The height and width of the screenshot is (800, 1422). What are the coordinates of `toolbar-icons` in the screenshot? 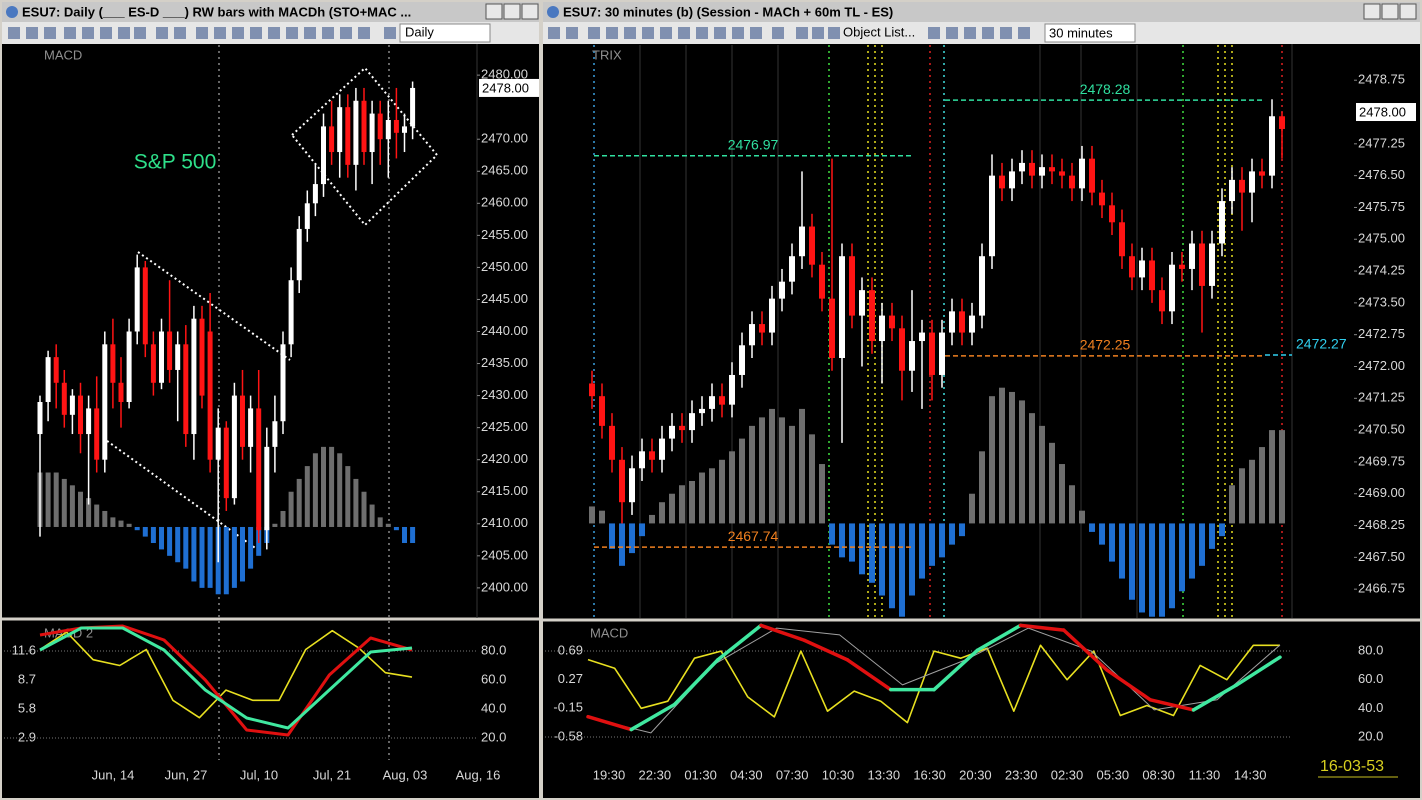 It's located at (202, 33).